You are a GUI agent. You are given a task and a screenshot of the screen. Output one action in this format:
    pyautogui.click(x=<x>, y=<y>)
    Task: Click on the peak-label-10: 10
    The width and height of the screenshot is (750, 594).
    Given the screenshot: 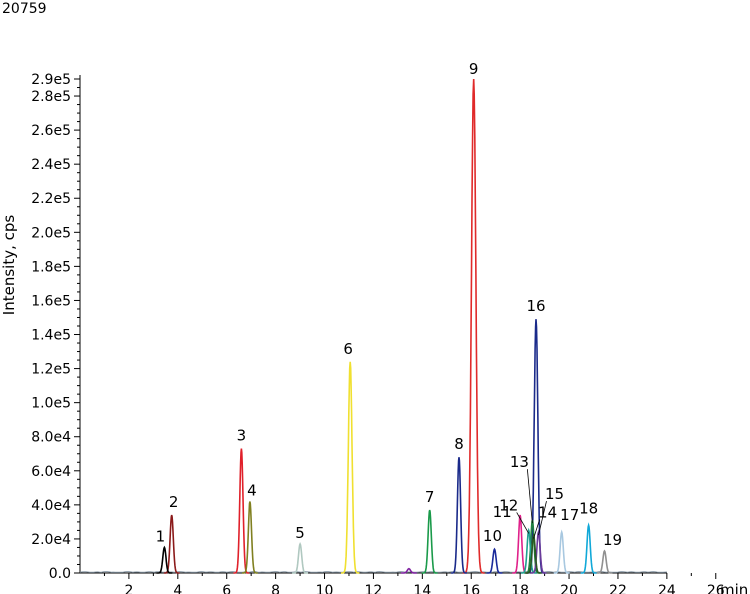 What is the action you would take?
    pyautogui.click(x=492, y=536)
    